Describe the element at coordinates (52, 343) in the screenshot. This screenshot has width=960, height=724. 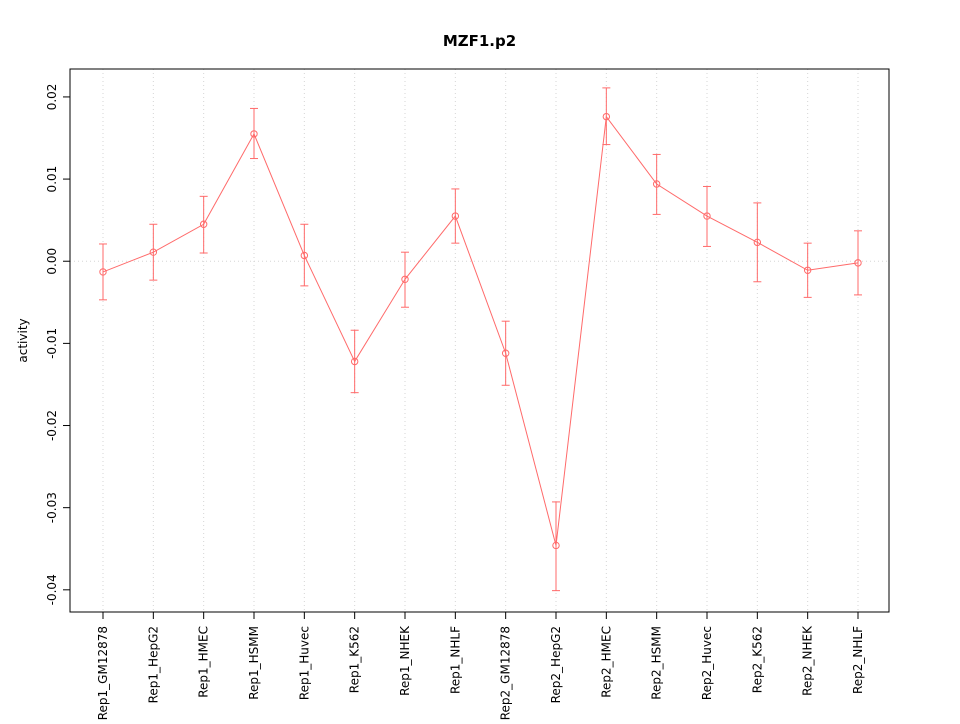
I see `y-tick-label: -0.01` at that location.